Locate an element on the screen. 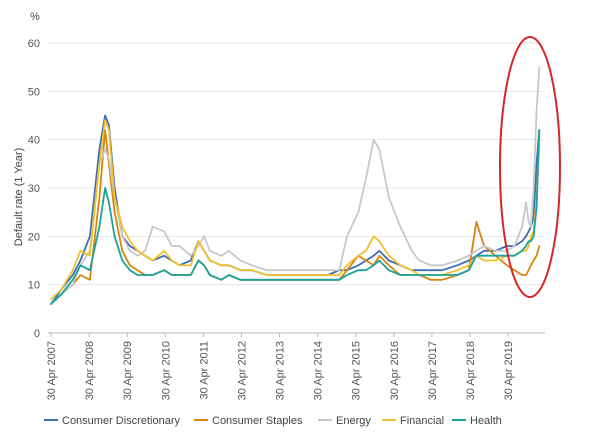  x-tick-label: 30 Apr 2016 is located at coordinates (395, 370).